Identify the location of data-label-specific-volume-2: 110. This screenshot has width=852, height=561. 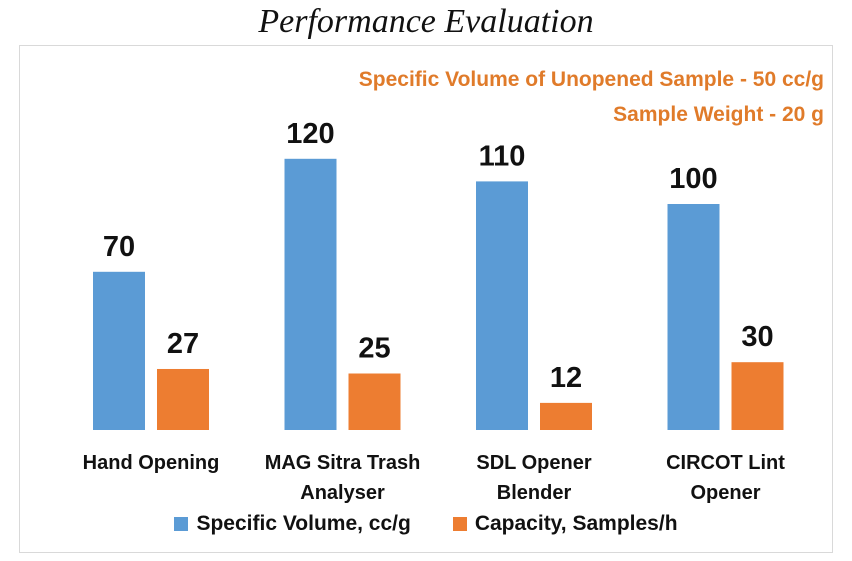
(502, 156).